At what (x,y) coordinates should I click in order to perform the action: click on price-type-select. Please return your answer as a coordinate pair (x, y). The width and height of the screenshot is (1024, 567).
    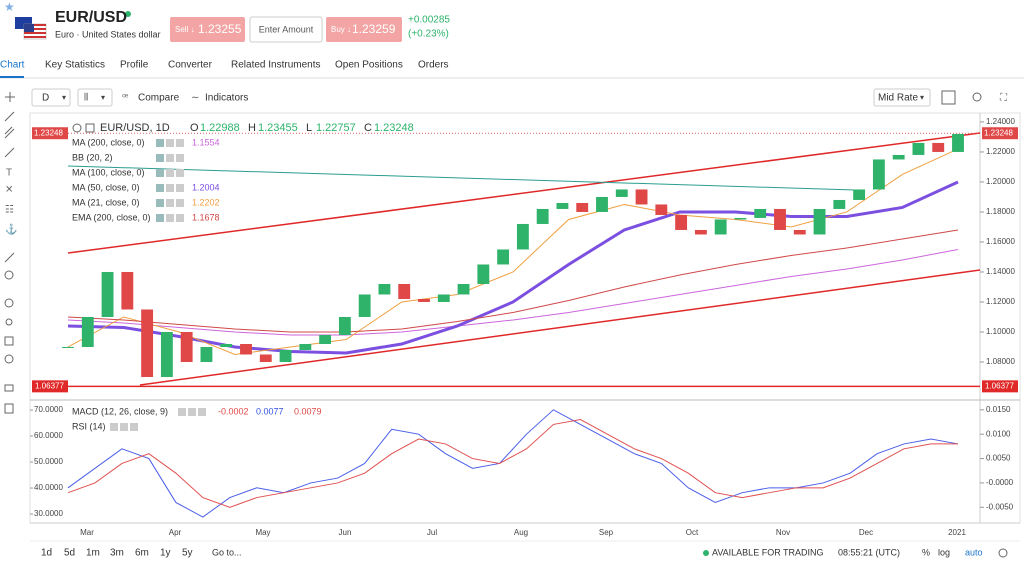
    Looking at the image, I should click on (902, 97).